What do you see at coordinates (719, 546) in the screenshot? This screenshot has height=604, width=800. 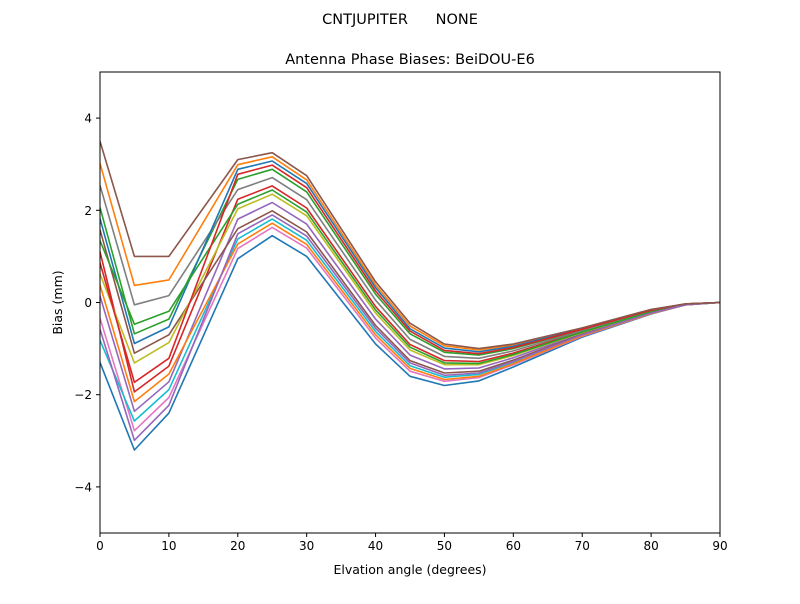 I see `x-tick-label: 90` at bounding box center [719, 546].